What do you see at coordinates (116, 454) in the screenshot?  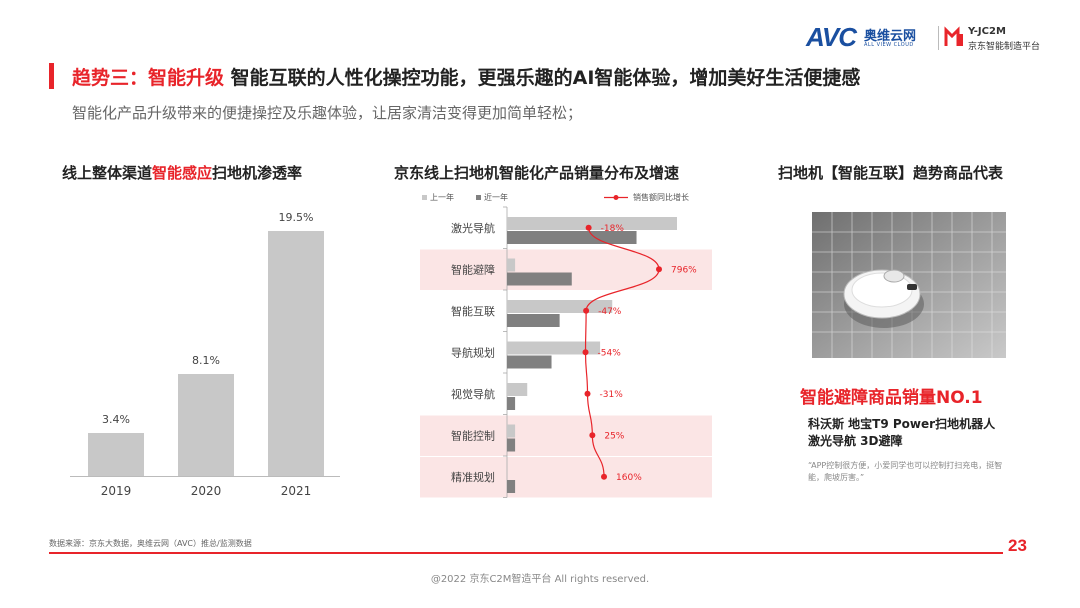 I see `left-bar-2019` at bounding box center [116, 454].